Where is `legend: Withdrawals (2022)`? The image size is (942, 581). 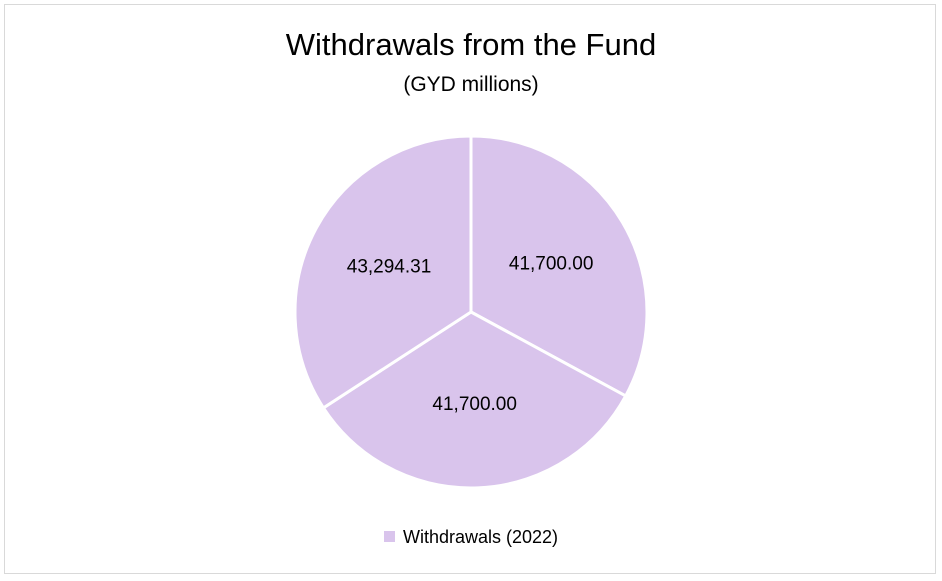 legend: Withdrawals (2022) is located at coordinates (471, 537).